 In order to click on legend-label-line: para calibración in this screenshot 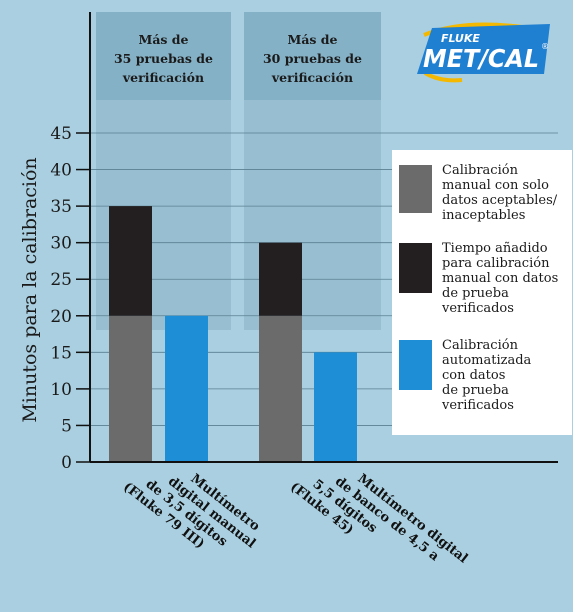, I will do `click(496, 263)`.